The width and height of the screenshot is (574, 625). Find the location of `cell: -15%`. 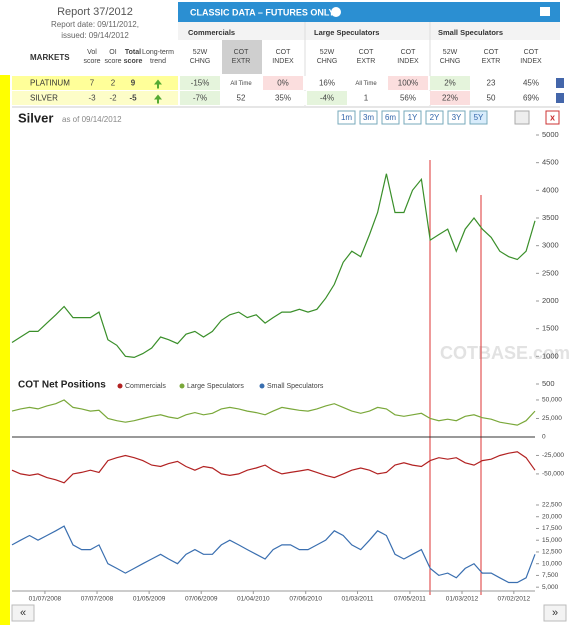

cell: -15% is located at coordinates (200, 83).